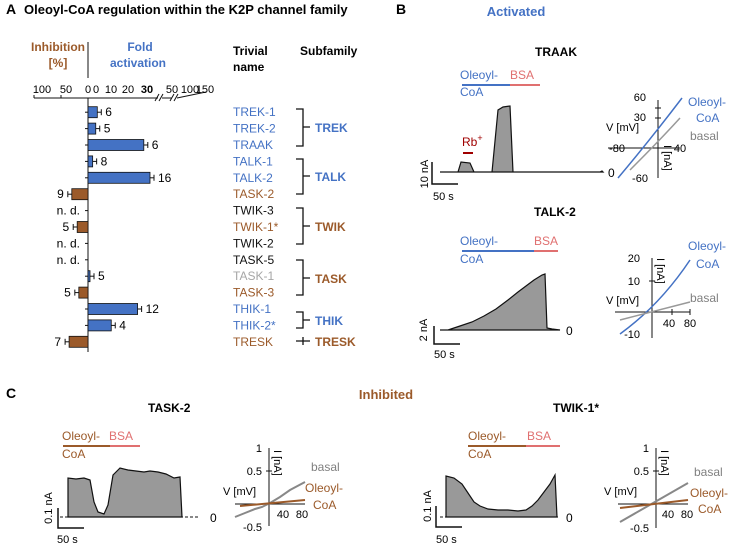  I want to click on talk2-trace, so click(500, 302).